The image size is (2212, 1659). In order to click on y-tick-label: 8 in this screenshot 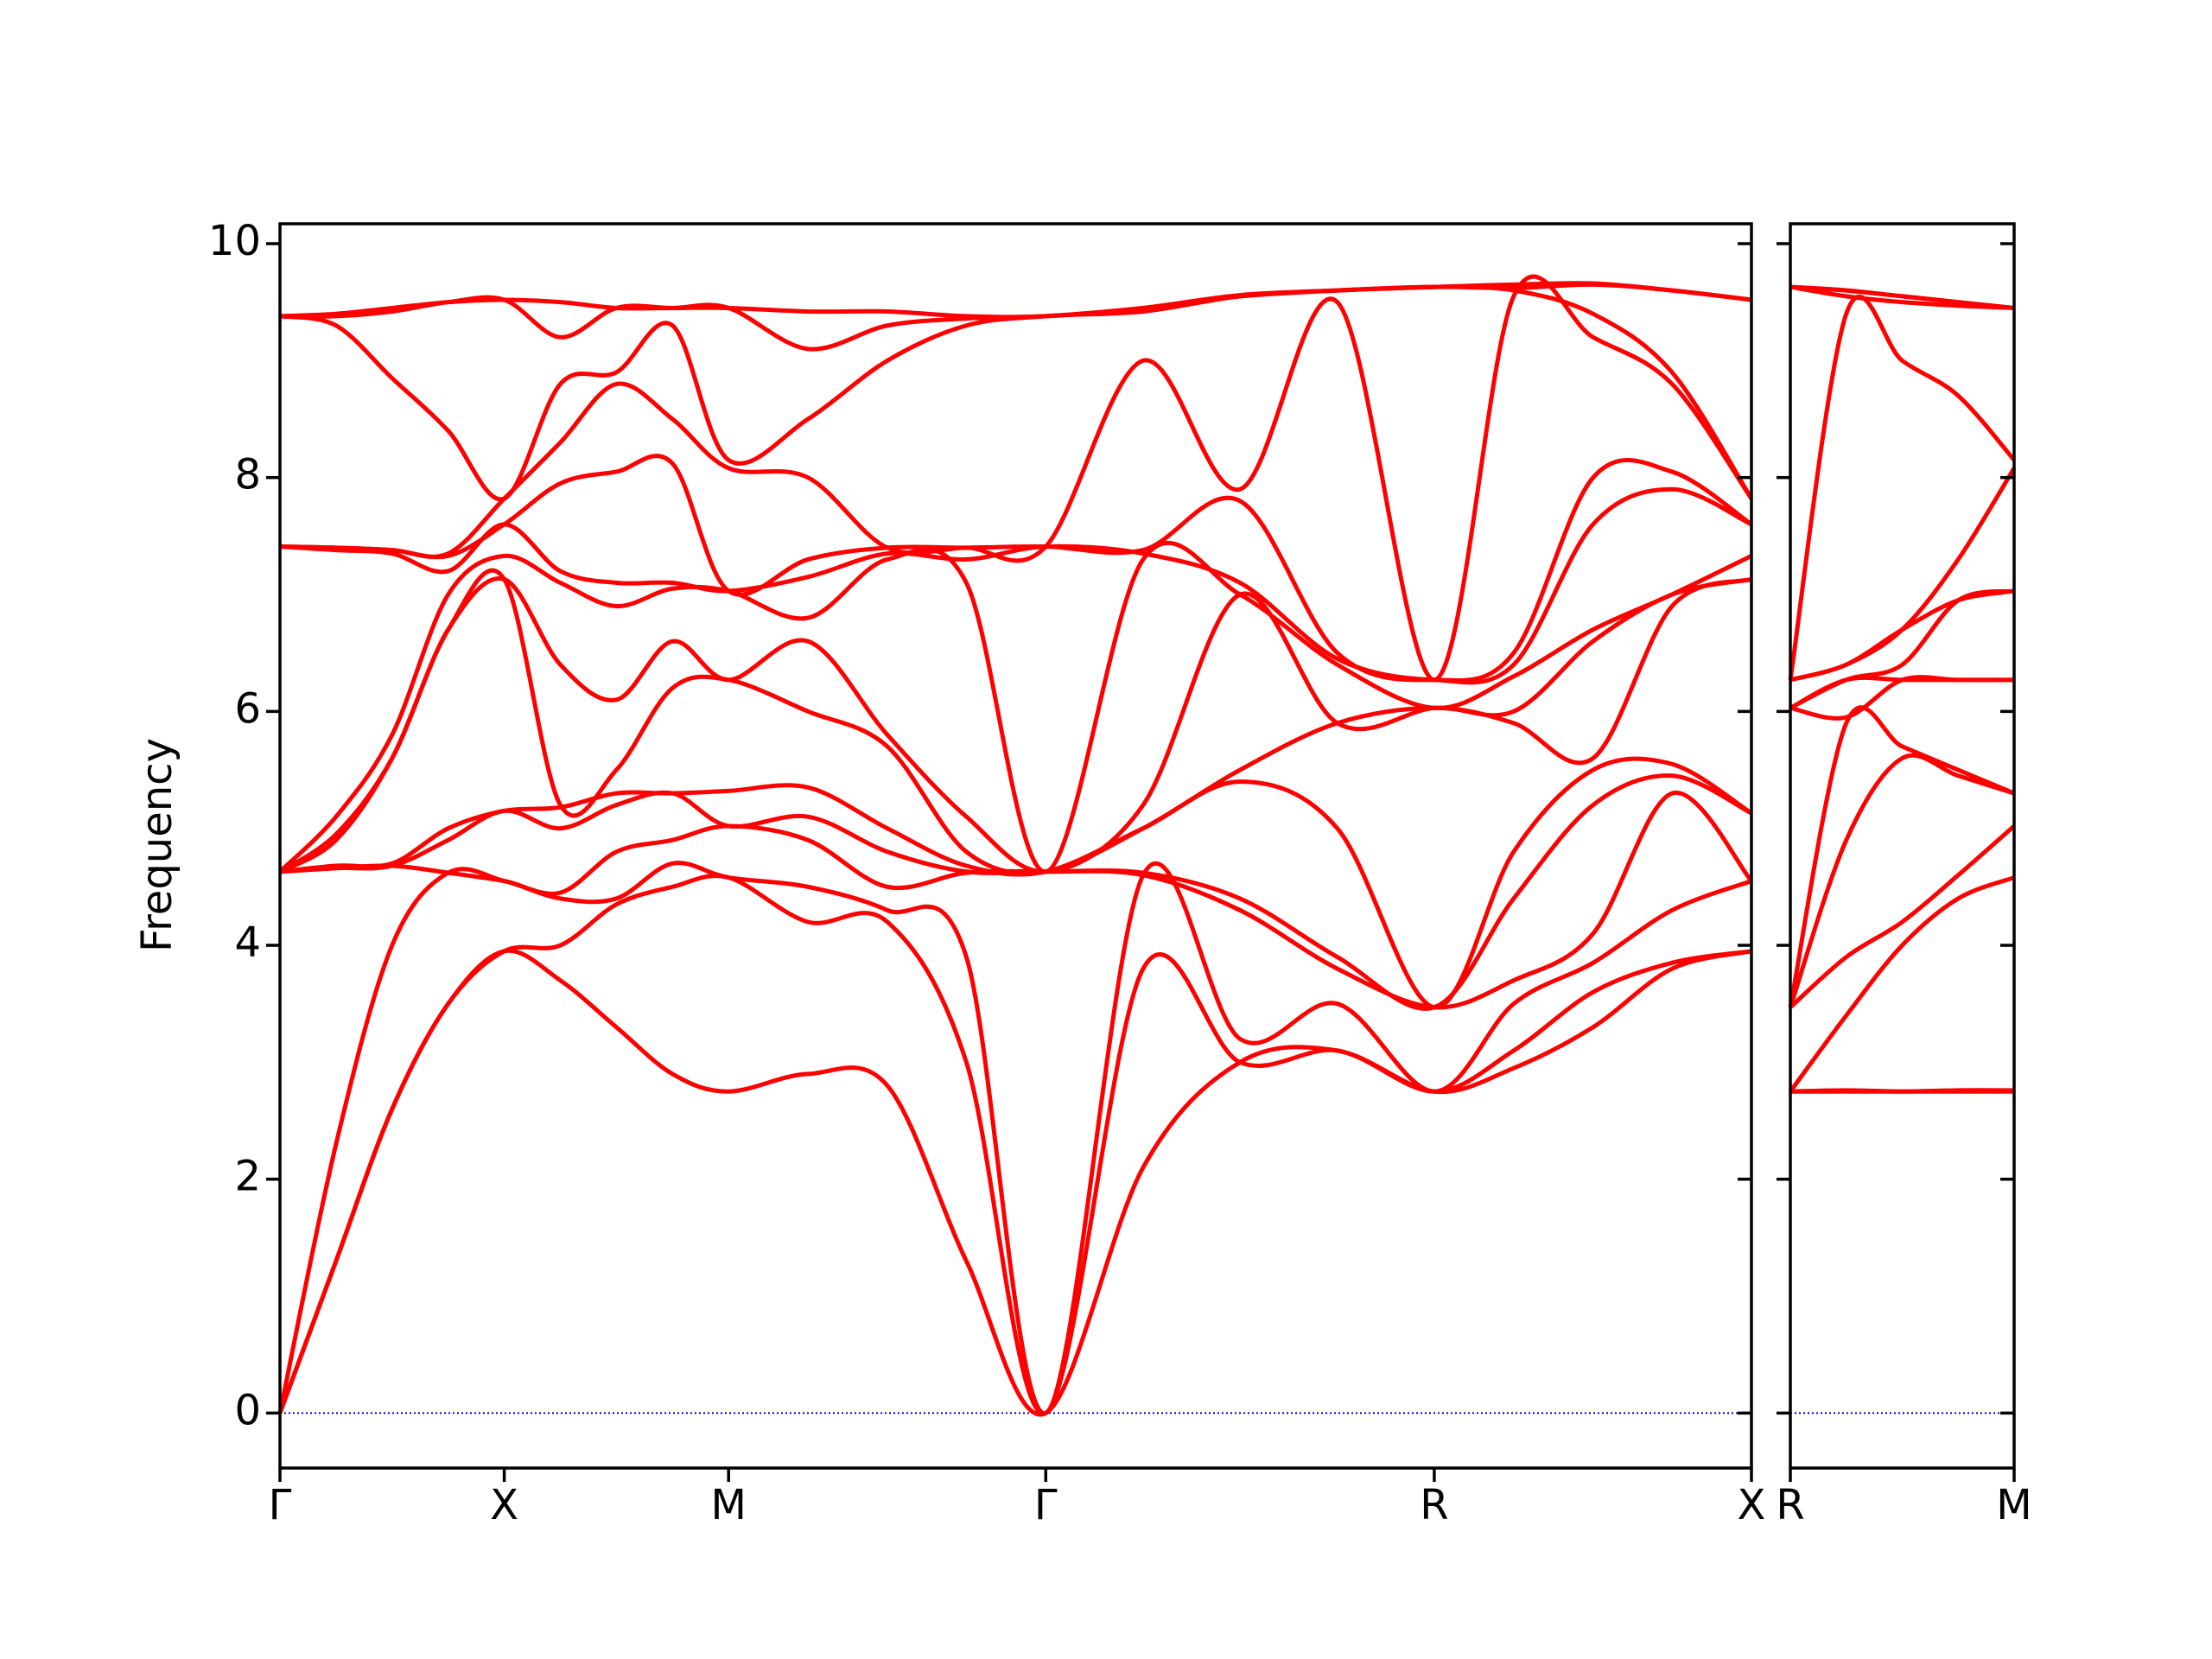, I will do `click(247, 475)`.